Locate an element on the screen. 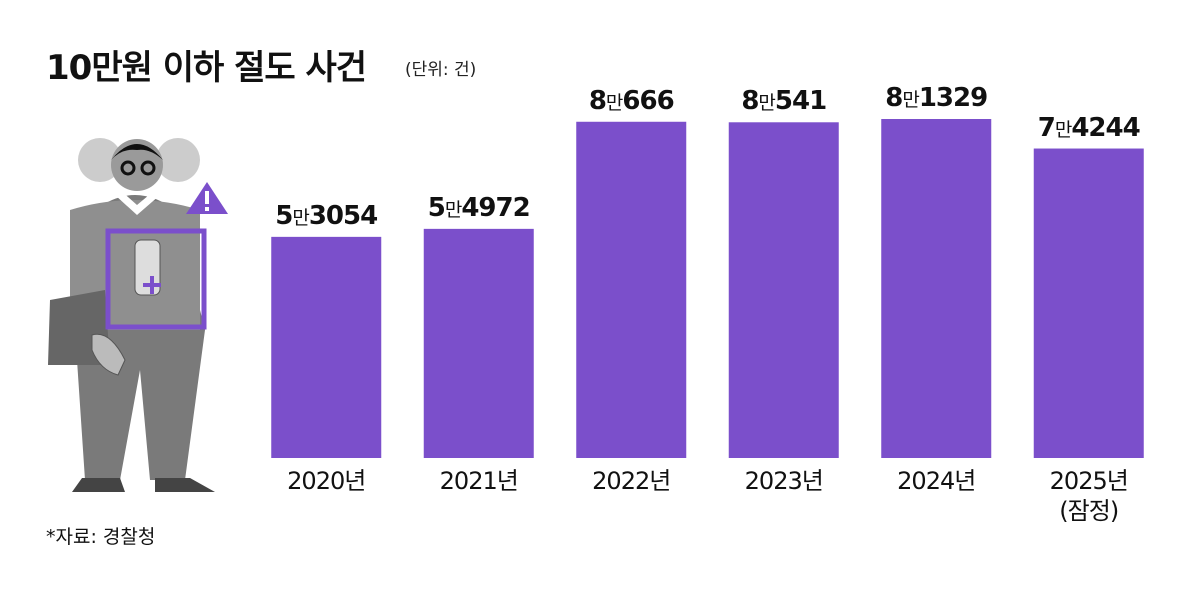 This screenshot has height=600, width=1200. x-tick-label: 2021년 is located at coordinates (479, 481).